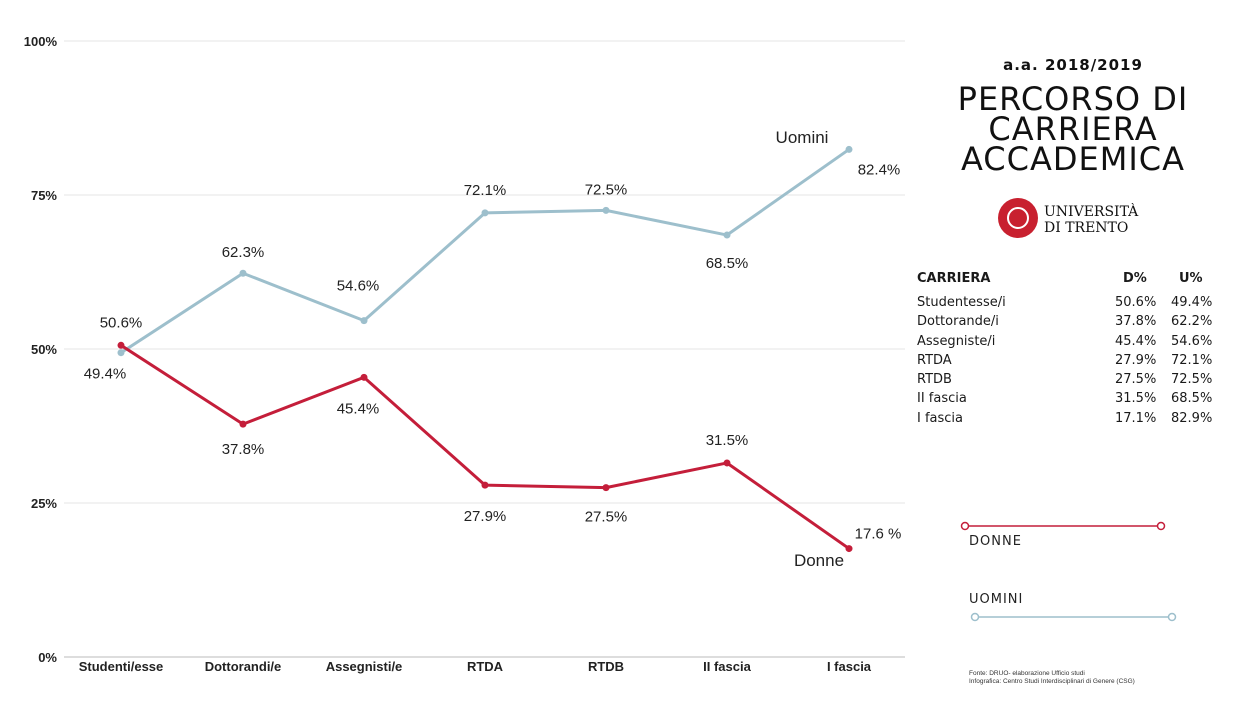 This screenshot has height=706, width=1241. Describe the element at coordinates (1192, 380) in the screenshot. I see `row-uomini: 72.5%` at that location.